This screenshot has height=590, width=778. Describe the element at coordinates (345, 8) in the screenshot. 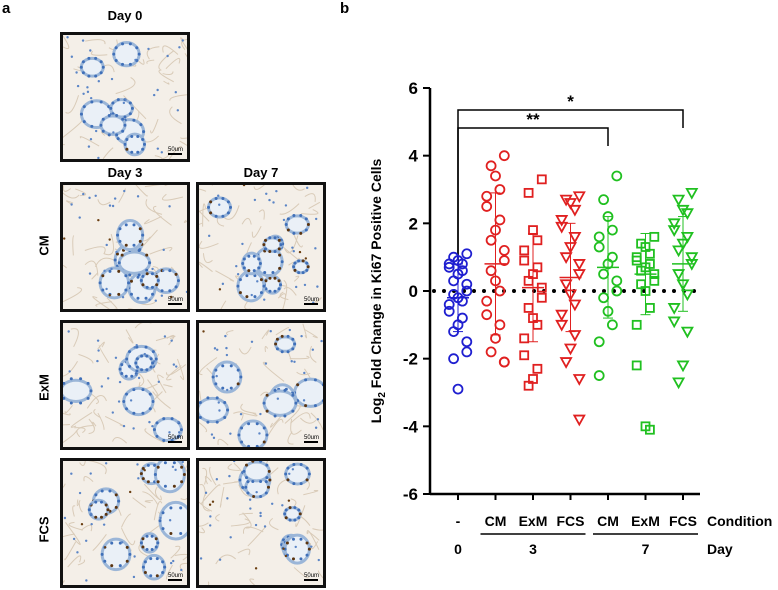

I see `panel-b-label: b` at that location.